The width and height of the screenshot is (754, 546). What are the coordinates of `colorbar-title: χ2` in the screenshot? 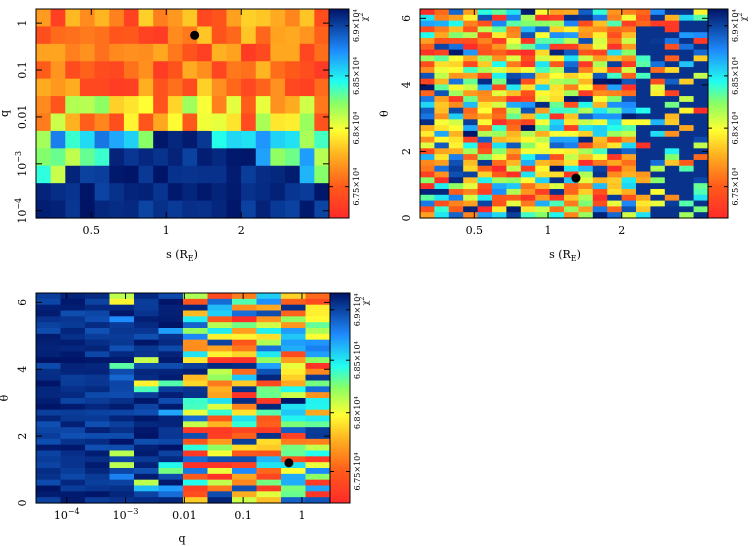 It's located at (363, 16).